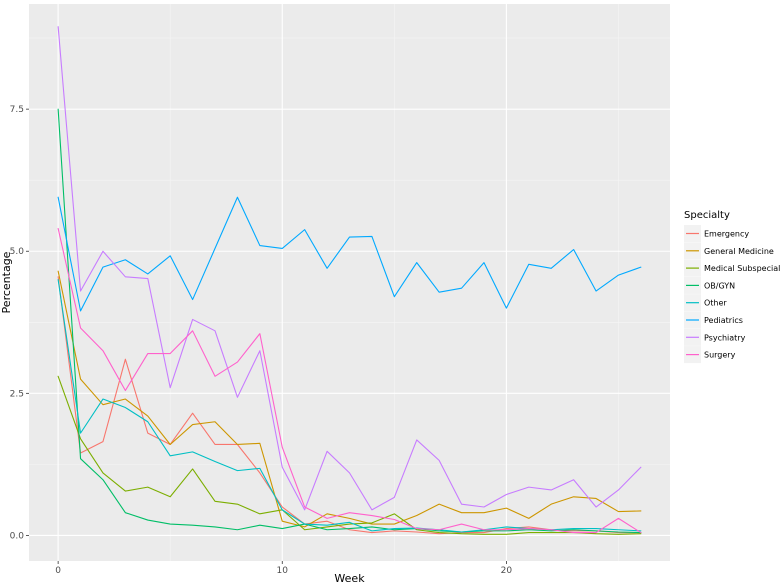 The image size is (780, 585). Describe the element at coordinates (507, 571) in the screenshot. I see `x-tick-label: 20` at that location.